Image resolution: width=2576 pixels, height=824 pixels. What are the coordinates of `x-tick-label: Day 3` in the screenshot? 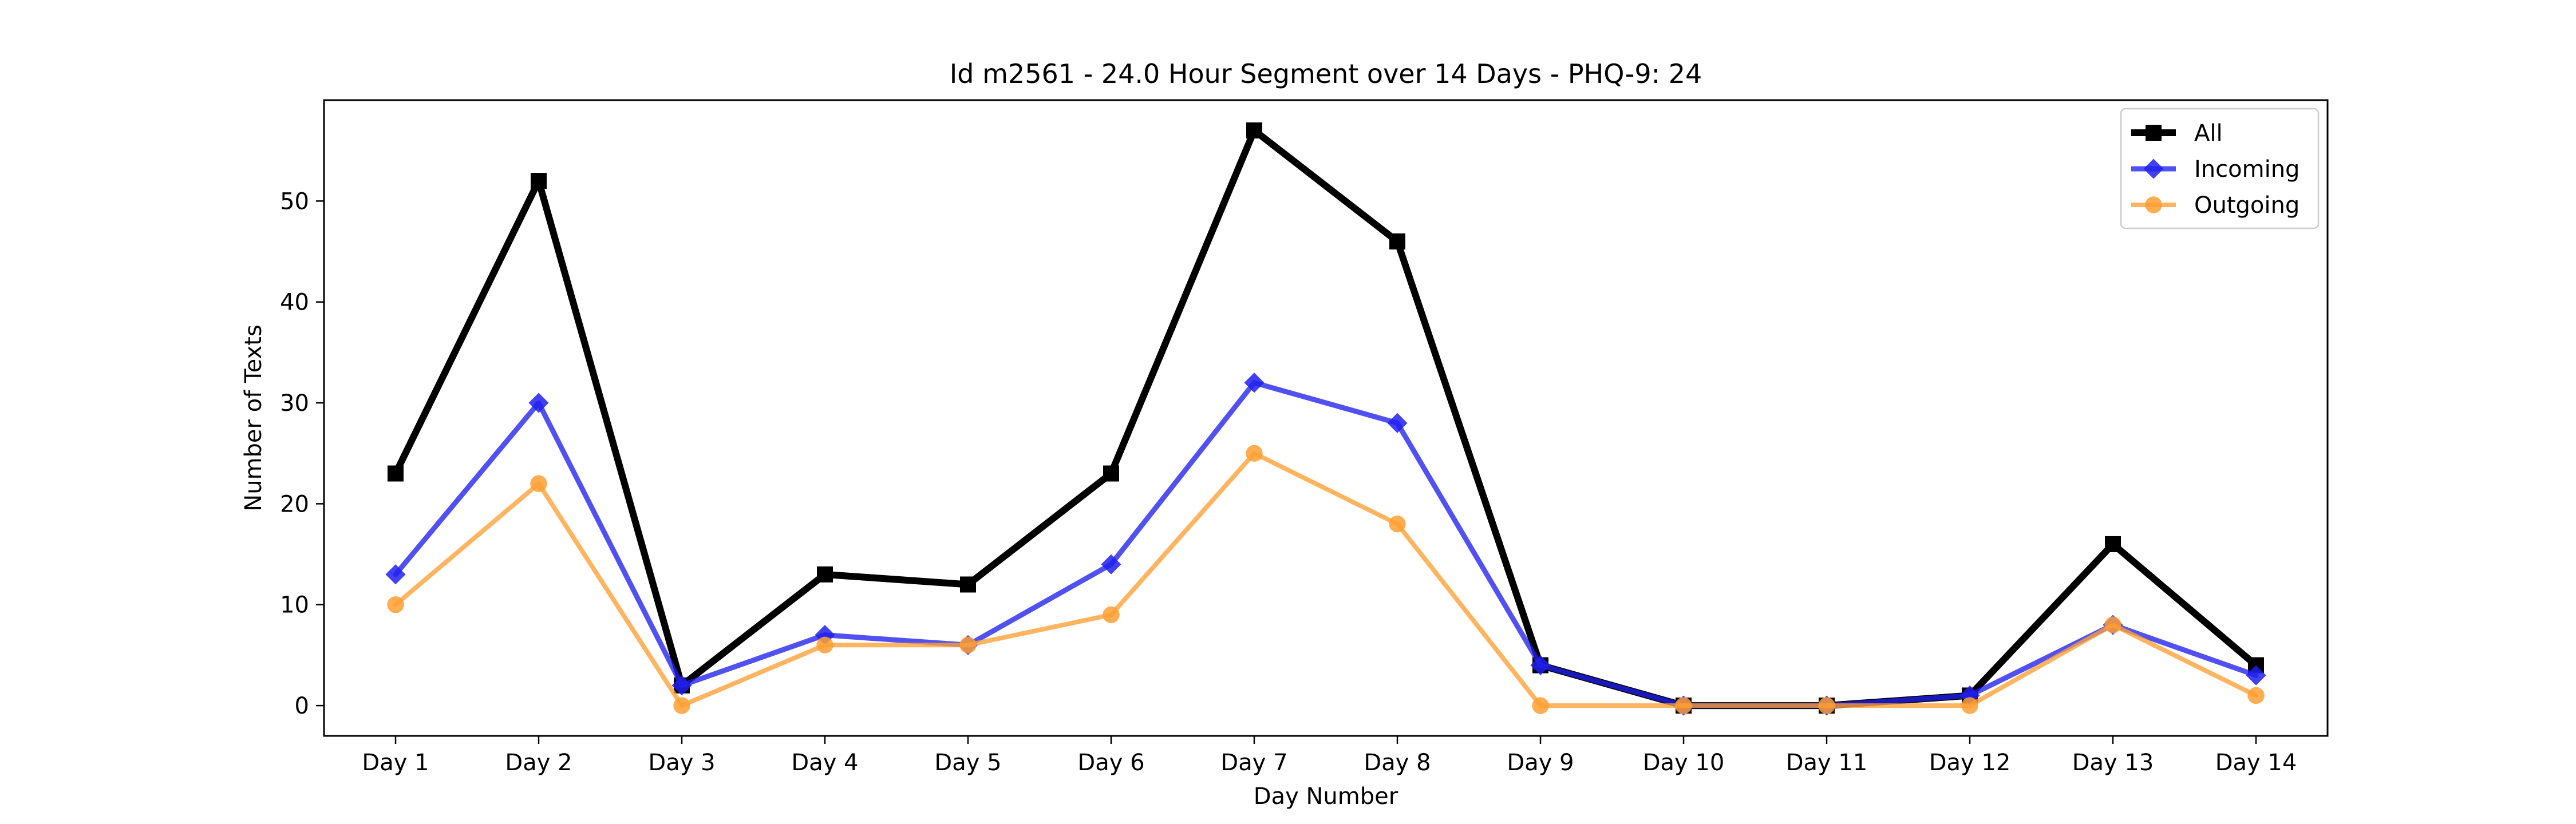 It's located at (681, 763).